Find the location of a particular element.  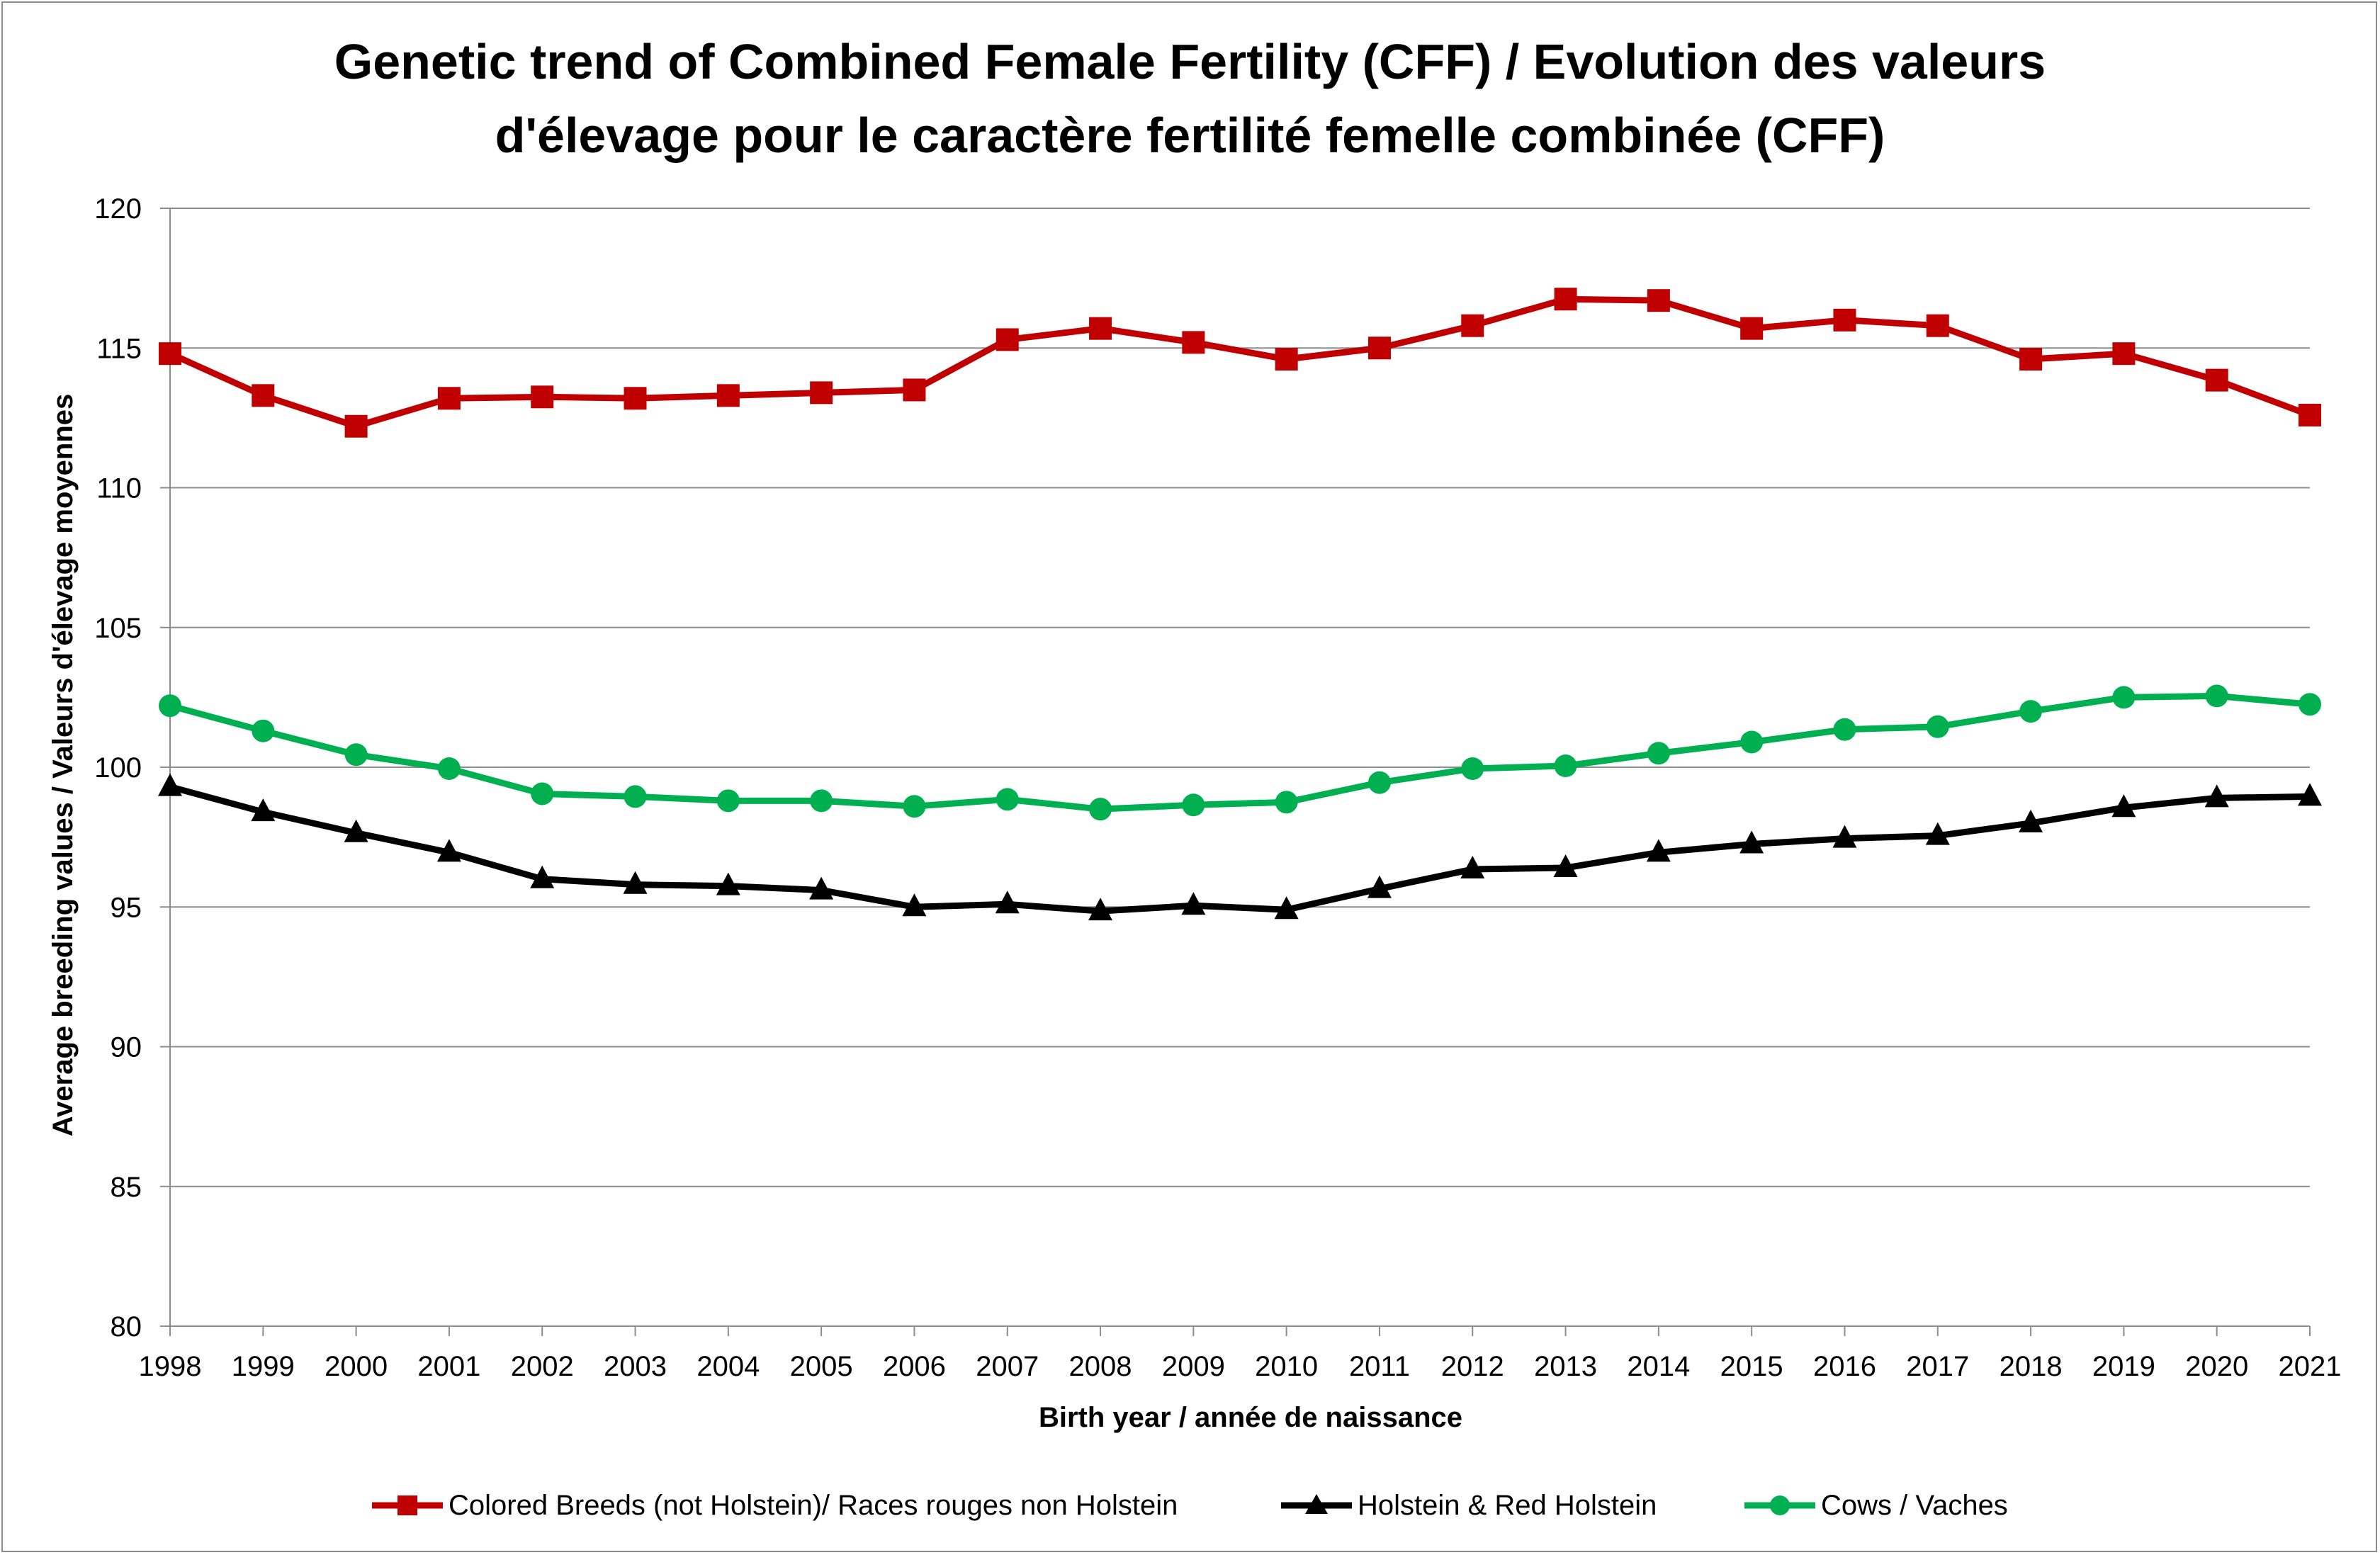

x-tick-label: 2013 is located at coordinates (1565, 1366).